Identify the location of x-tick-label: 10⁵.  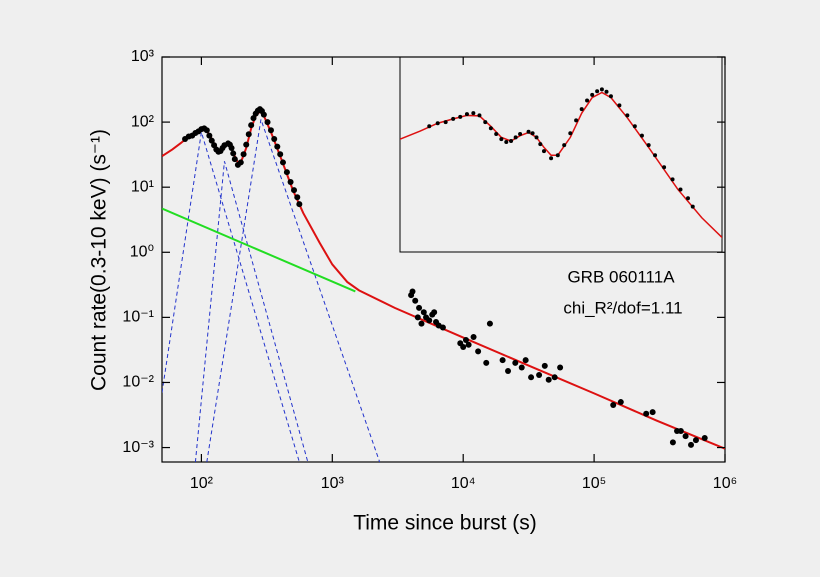
(594, 483).